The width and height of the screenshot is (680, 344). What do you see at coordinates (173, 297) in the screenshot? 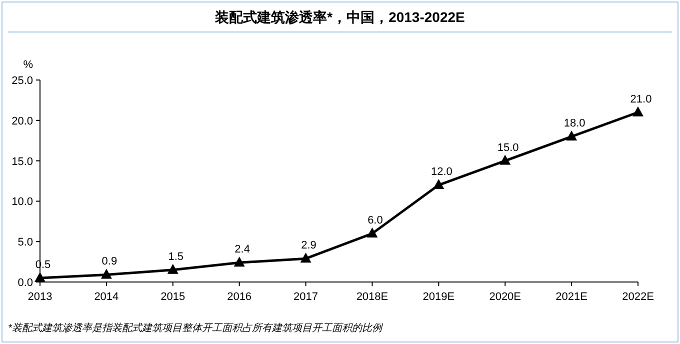
I see `x-tick-label: 2015` at bounding box center [173, 297].